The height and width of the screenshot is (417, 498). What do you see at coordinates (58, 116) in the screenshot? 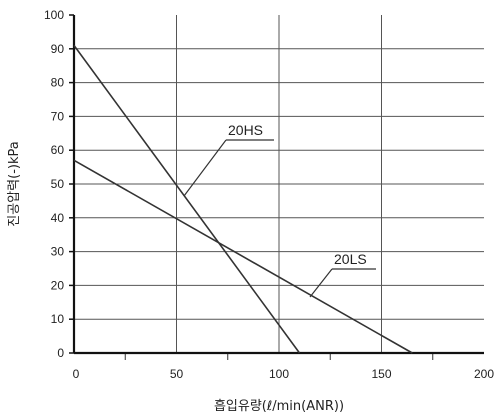
I see `y-tick-label-70: 70` at bounding box center [58, 116].